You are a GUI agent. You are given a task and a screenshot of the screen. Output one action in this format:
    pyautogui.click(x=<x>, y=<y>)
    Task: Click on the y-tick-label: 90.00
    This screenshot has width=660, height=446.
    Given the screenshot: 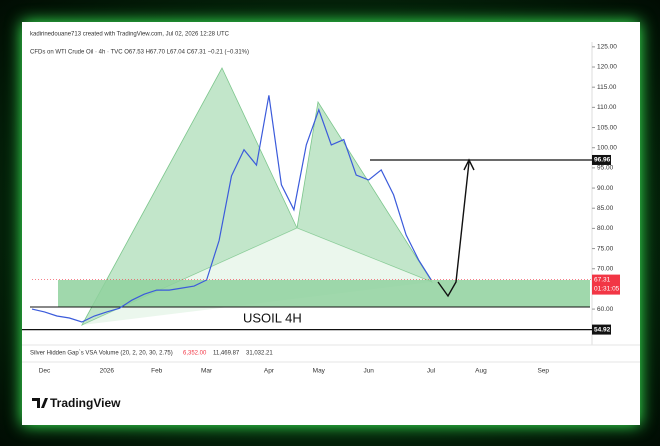 What is the action you would take?
    pyautogui.click(x=605, y=188)
    